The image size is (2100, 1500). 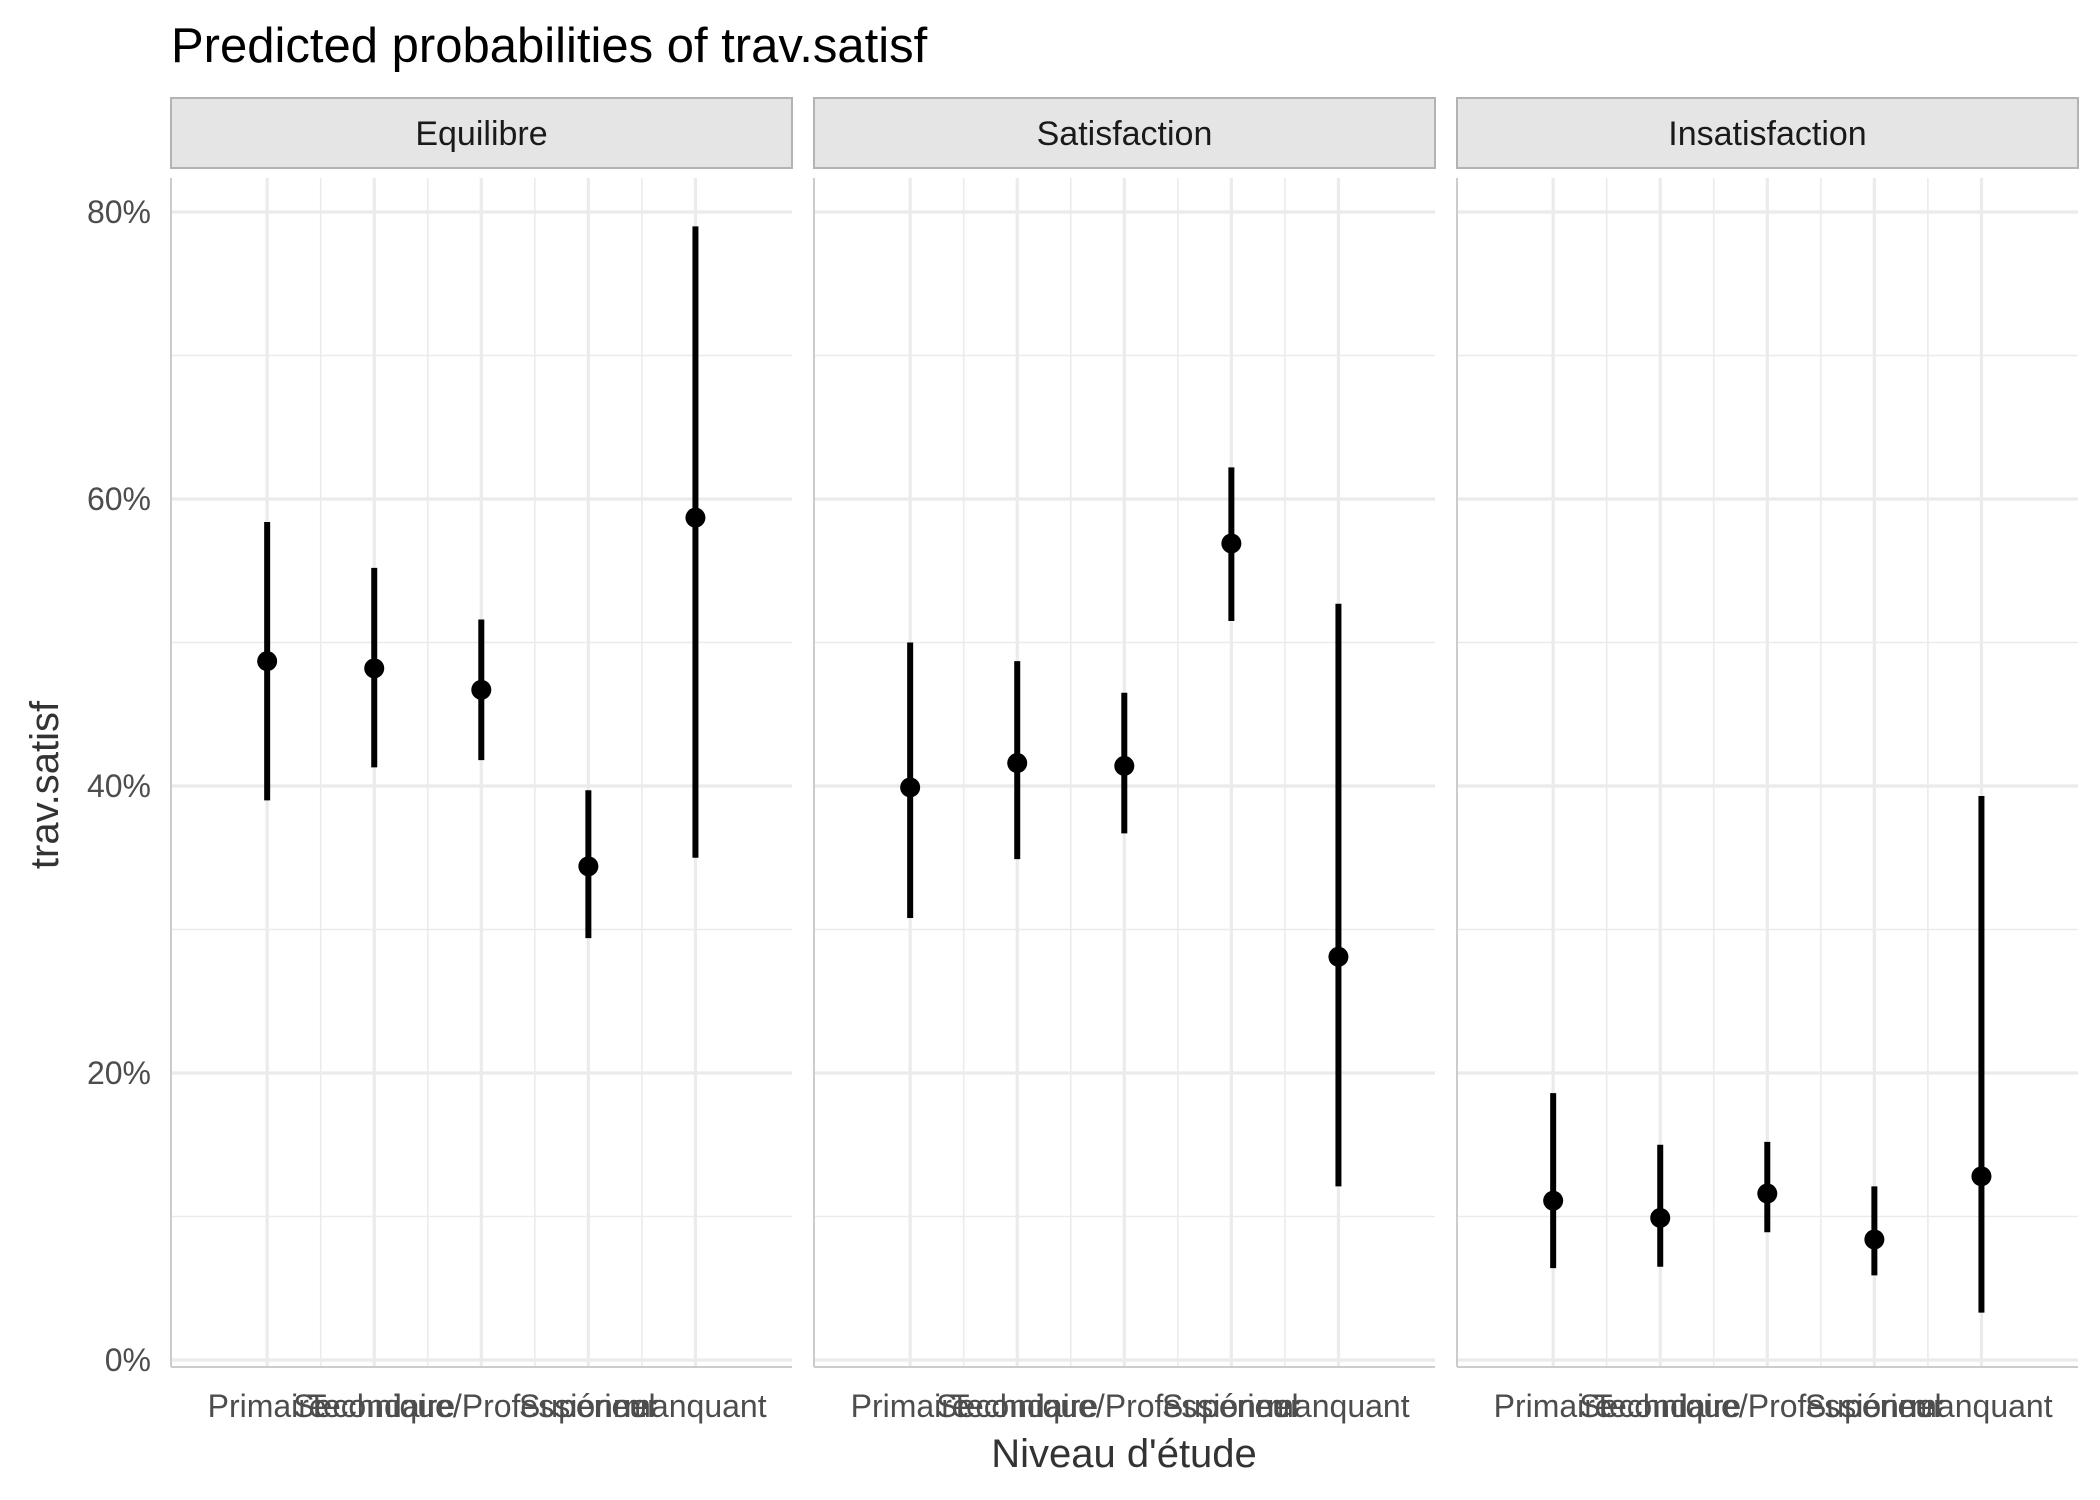 I want to click on facet-label: Satisfaction, so click(x=1125, y=134).